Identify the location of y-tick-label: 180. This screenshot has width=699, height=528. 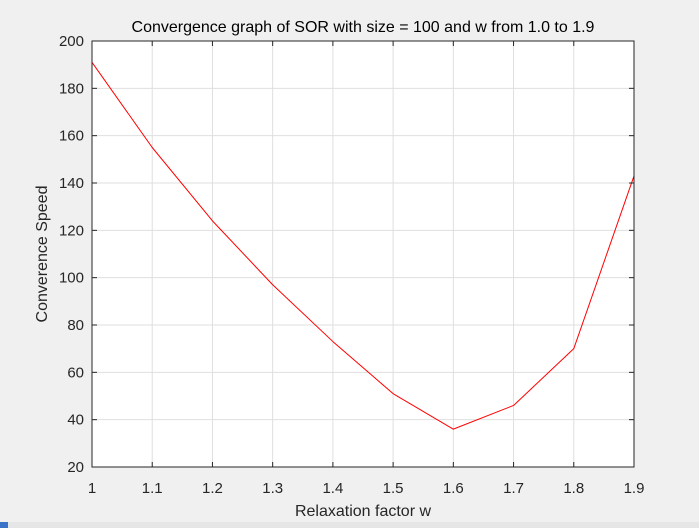
(71, 88).